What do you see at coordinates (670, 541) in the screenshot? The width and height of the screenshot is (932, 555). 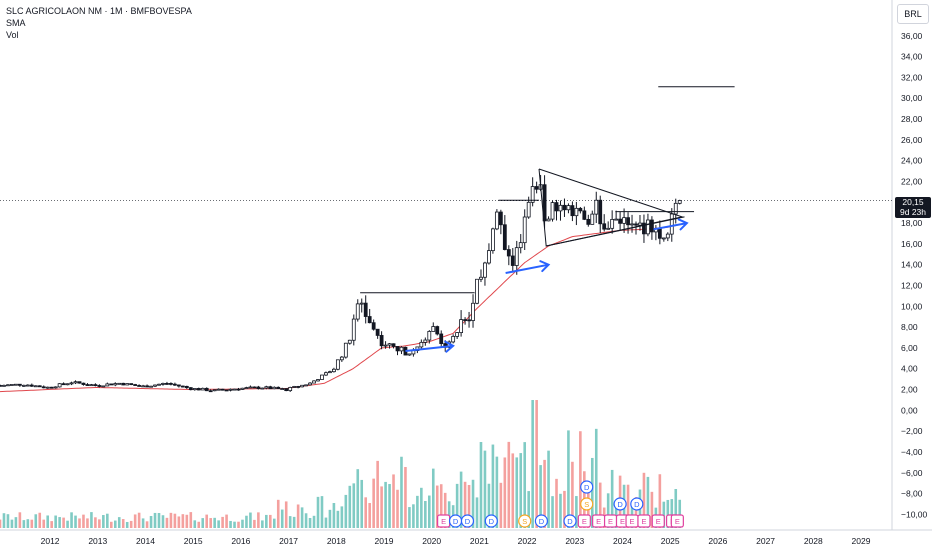 I see `x-tick-label: 2025` at bounding box center [670, 541].